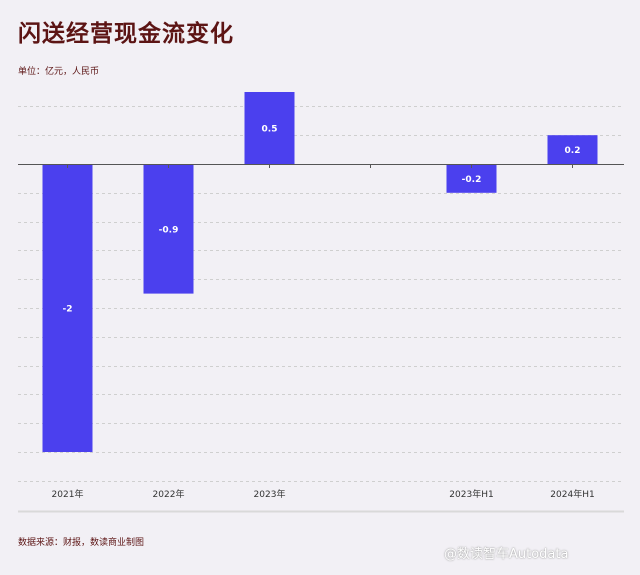  Describe the element at coordinates (126, 34) in the screenshot. I see `chart-title: 闪送经营现金流变化` at that location.